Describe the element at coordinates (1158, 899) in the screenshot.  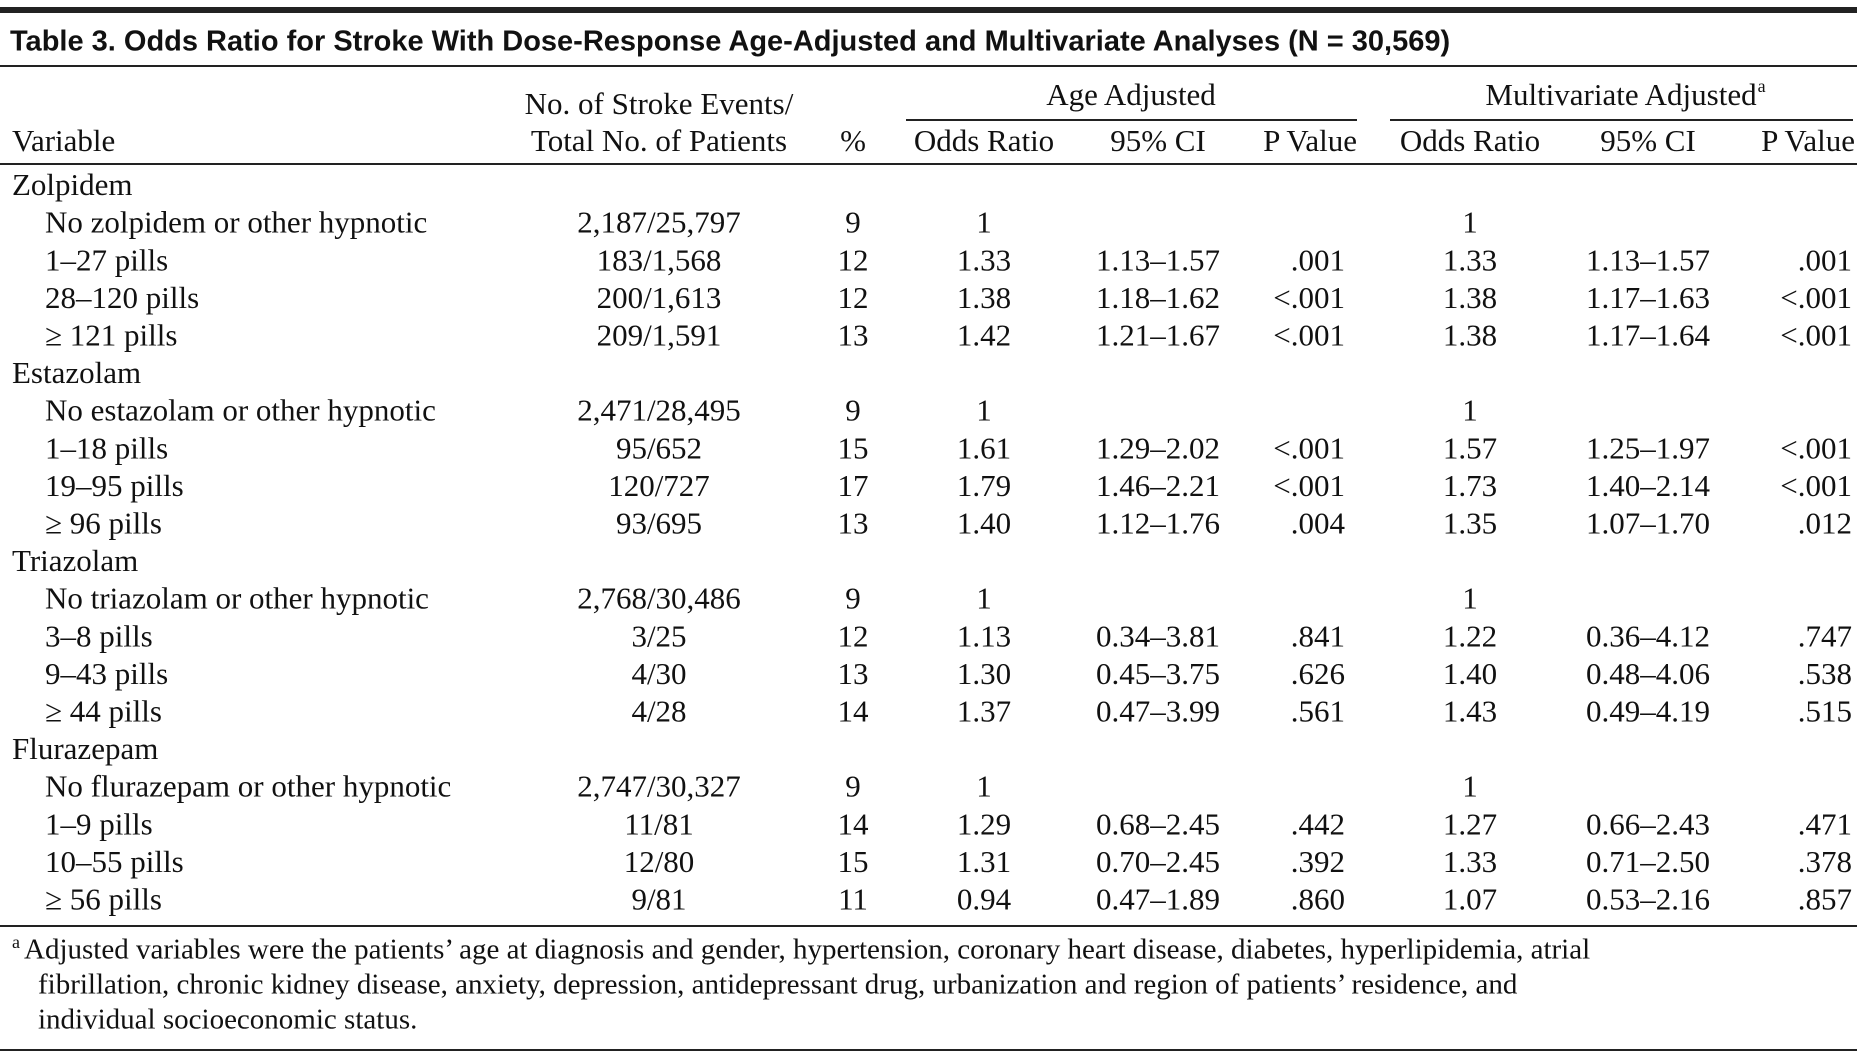
I see `cell: 0.47–1.89` at that location.